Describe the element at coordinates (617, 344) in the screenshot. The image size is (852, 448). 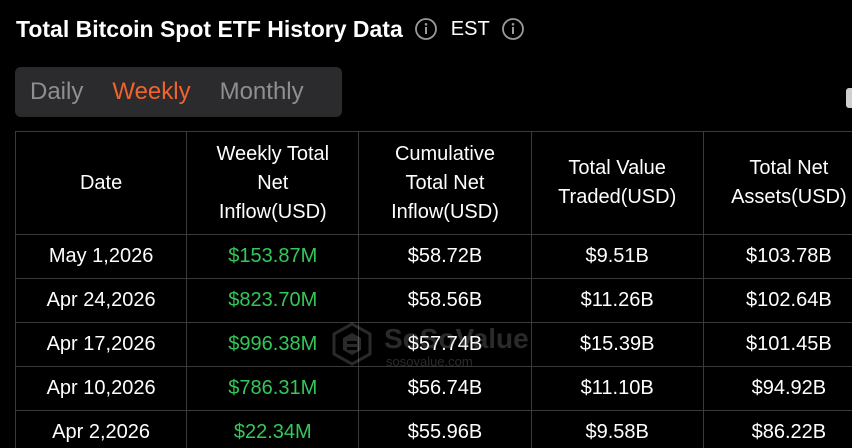
I see `cell-total-value-traded: $15.39B` at that location.